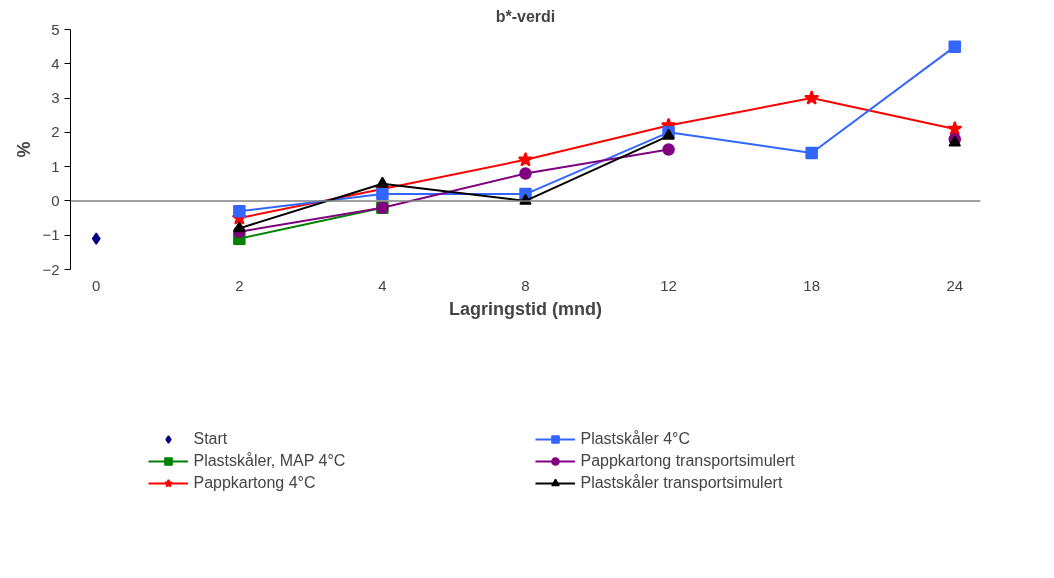 The height and width of the screenshot is (578, 1054). What do you see at coordinates (270, 460) in the screenshot?
I see `legend-label: Plastskåler, MAP 4°C` at bounding box center [270, 460].